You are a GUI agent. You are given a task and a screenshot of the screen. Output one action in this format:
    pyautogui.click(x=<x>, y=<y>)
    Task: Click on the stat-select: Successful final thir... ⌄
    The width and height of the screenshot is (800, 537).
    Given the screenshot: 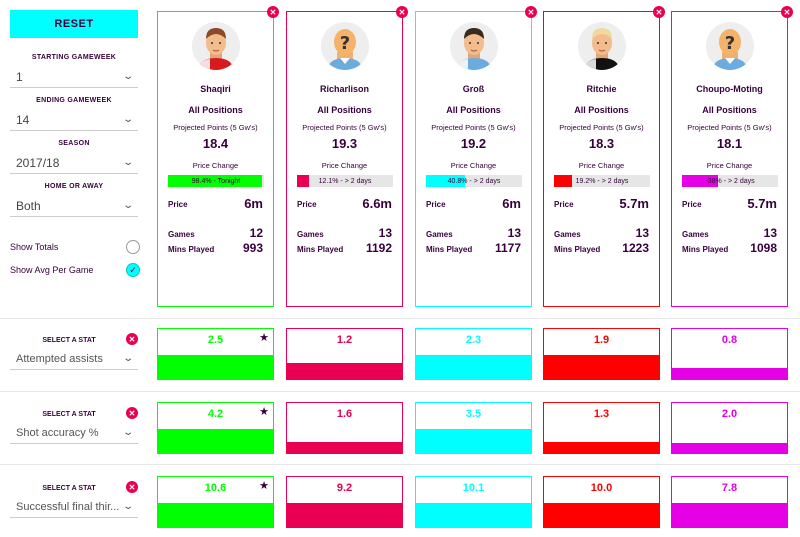 What is the action you would take?
    pyautogui.click(x=74, y=507)
    